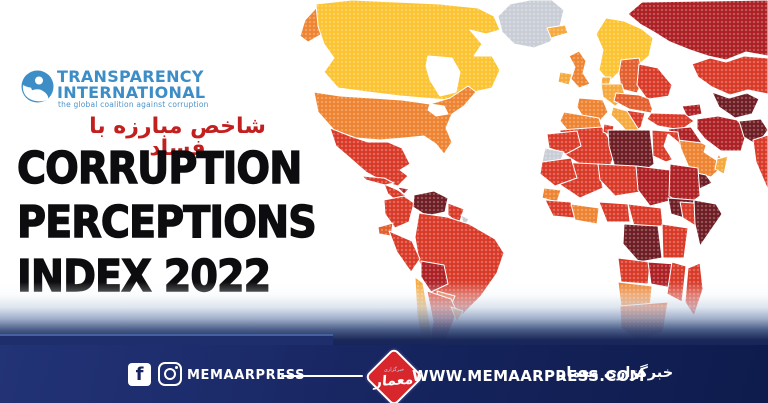  Describe the element at coordinates (722, 133) in the screenshot. I see `region-iran` at that location.